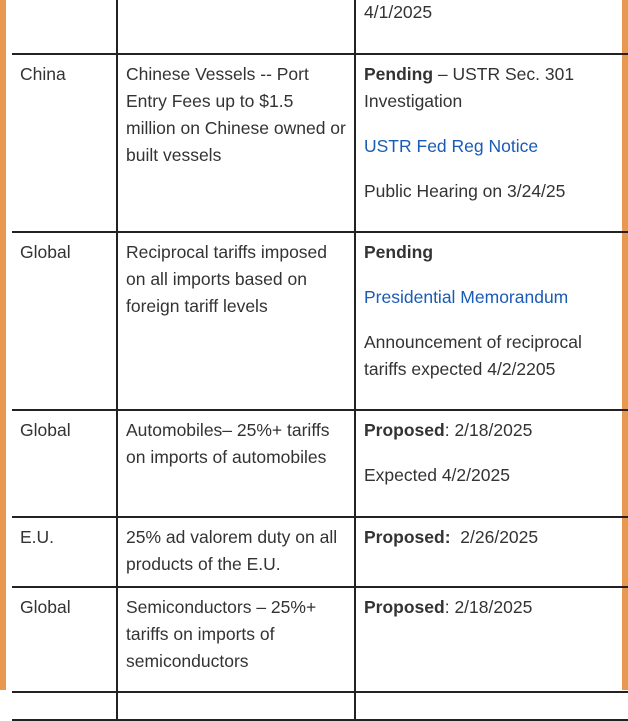 The height and width of the screenshot is (721, 628). Describe the element at coordinates (65, 552) in the screenshot. I see `region-cell: E.U.` at that location.